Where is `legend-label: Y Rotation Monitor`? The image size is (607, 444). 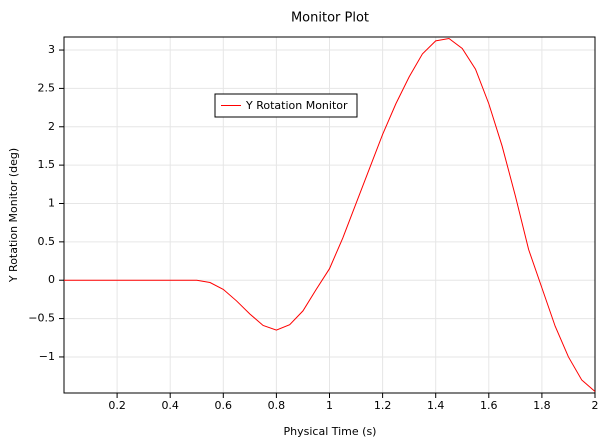 legend-label: Y Rotation Monitor is located at coordinates (296, 105).